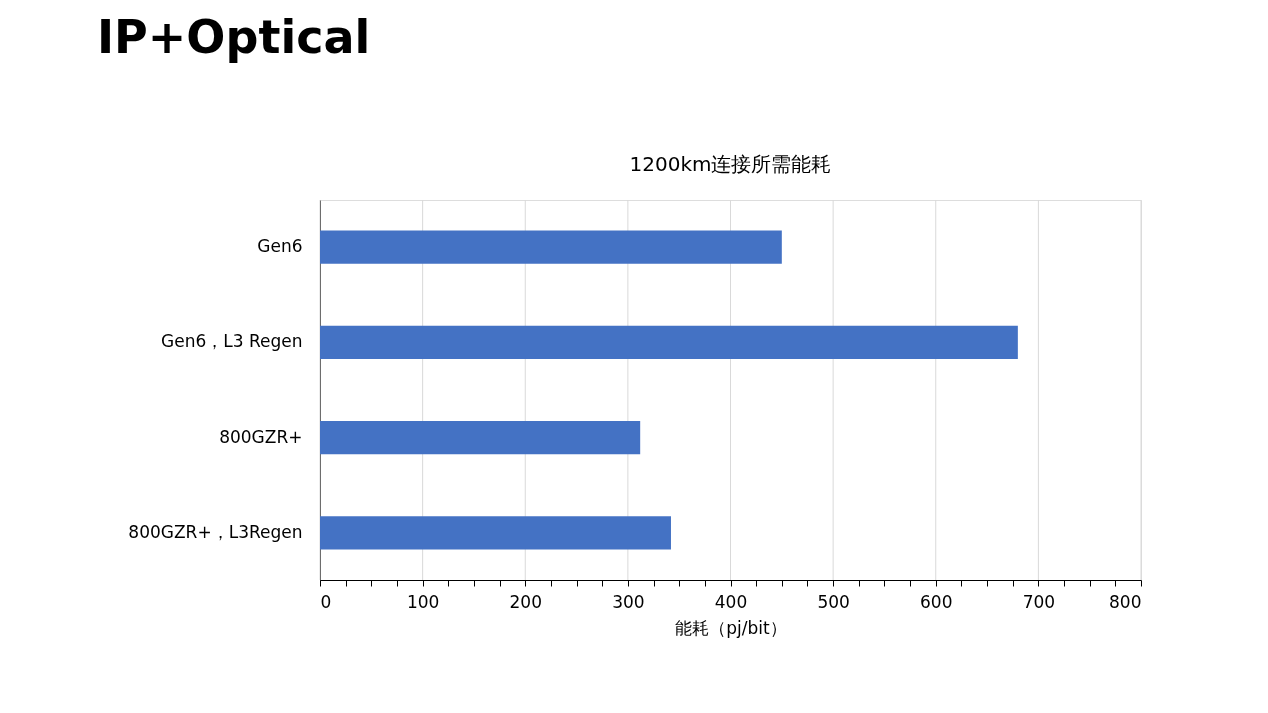  Describe the element at coordinates (1039, 601) in the screenshot. I see `x-tick-label: 700` at that location.